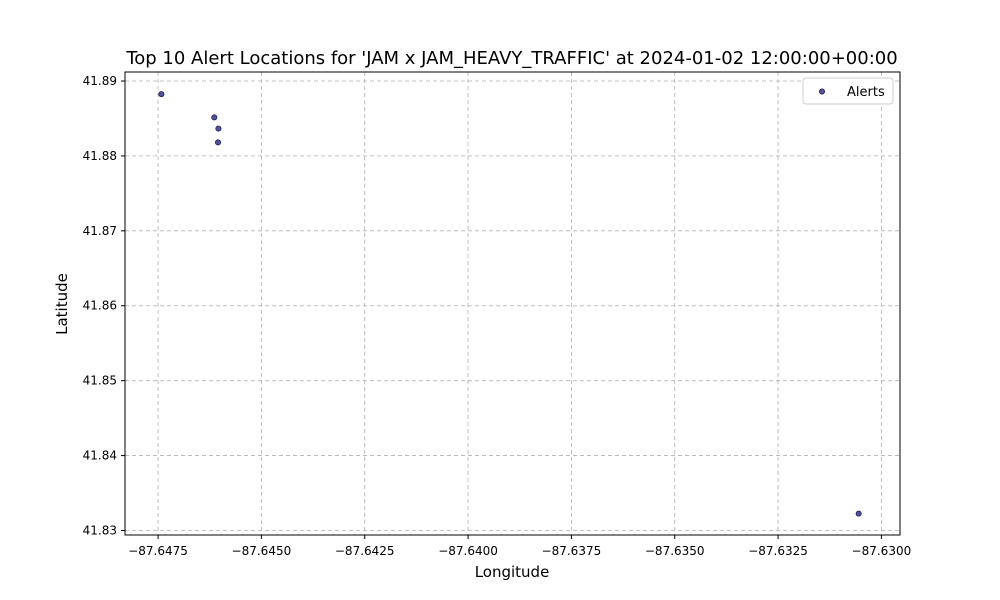 The image size is (1000, 600). Describe the element at coordinates (866, 92) in the screenshot. I see `legend-label-alerts: Alerts` at that location.